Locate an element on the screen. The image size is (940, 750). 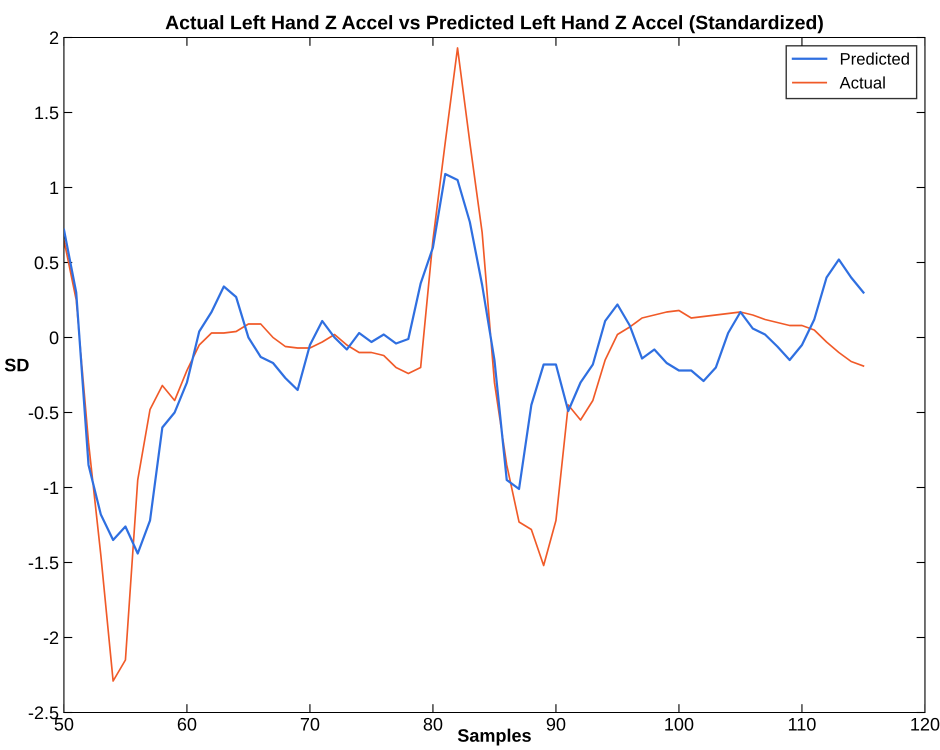
x-tick-label: 60 is located at coordinates (187, 724).